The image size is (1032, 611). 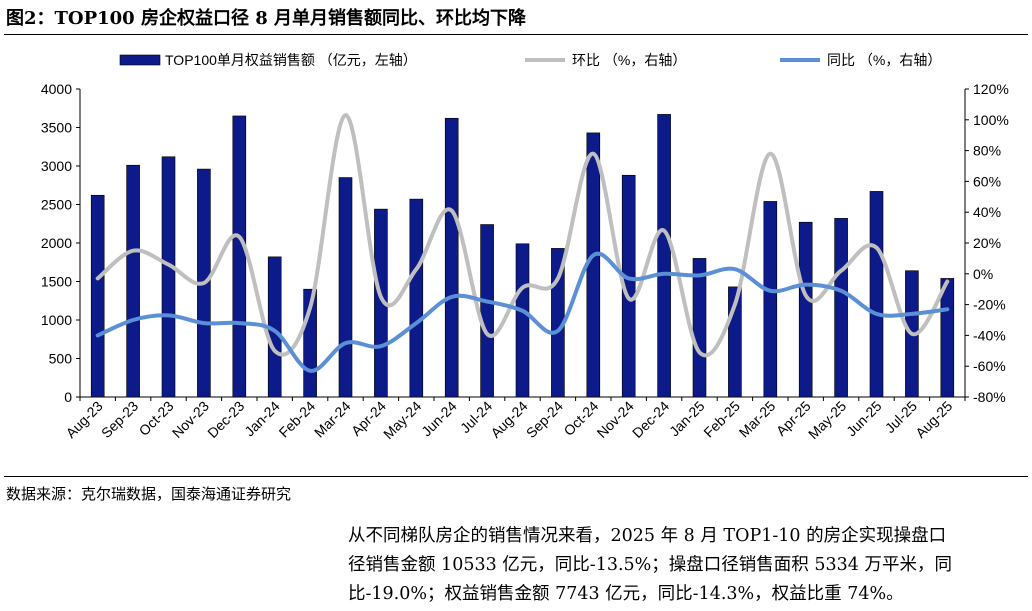 I want to click on left-tick-label: 0, so click(x=68, y=397).